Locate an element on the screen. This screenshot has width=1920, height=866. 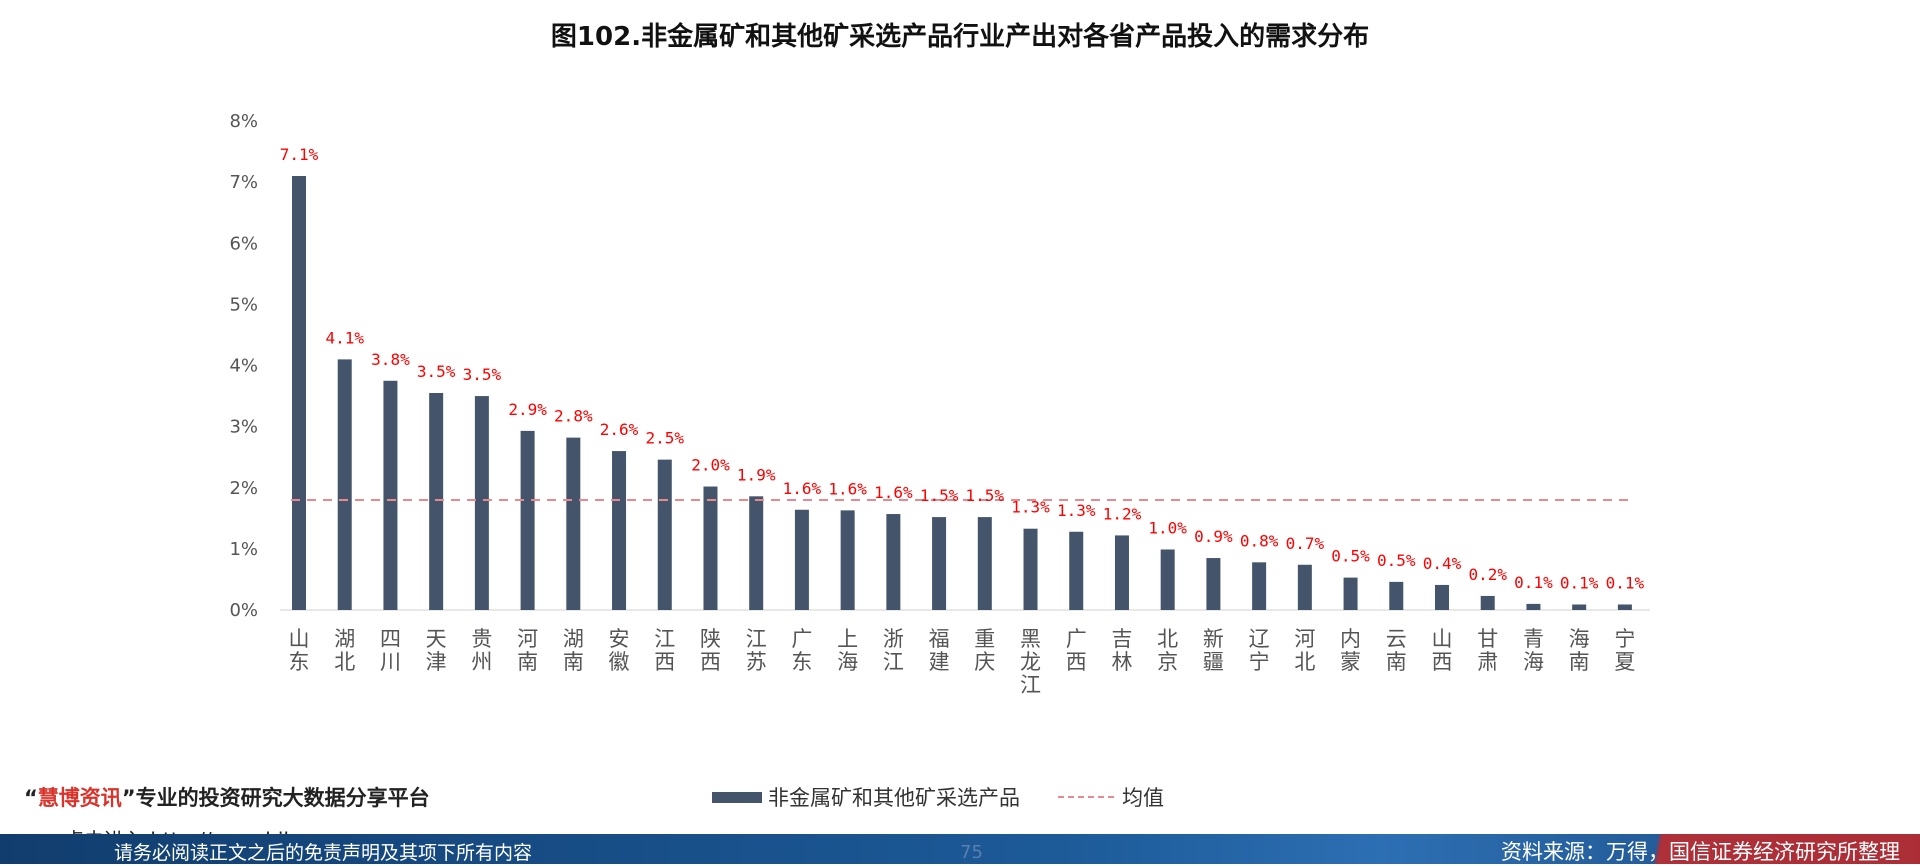
data-label: 0.9% is located at coordinates (1213, 536).